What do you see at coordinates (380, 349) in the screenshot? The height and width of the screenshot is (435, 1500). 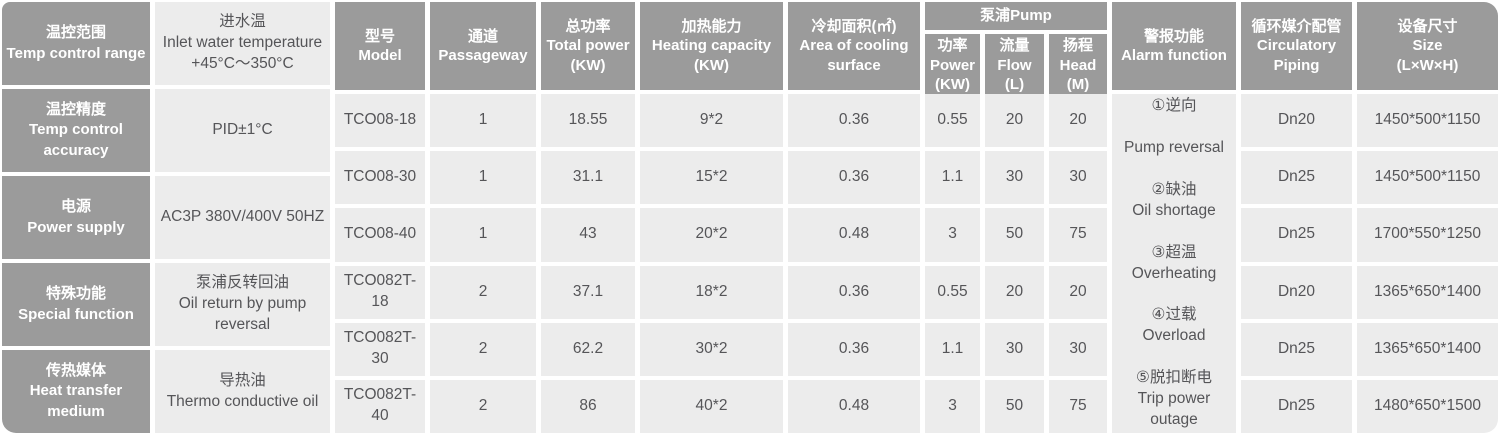 I see `cell-model: TCO082T-30` at bounding box center [380, 349].